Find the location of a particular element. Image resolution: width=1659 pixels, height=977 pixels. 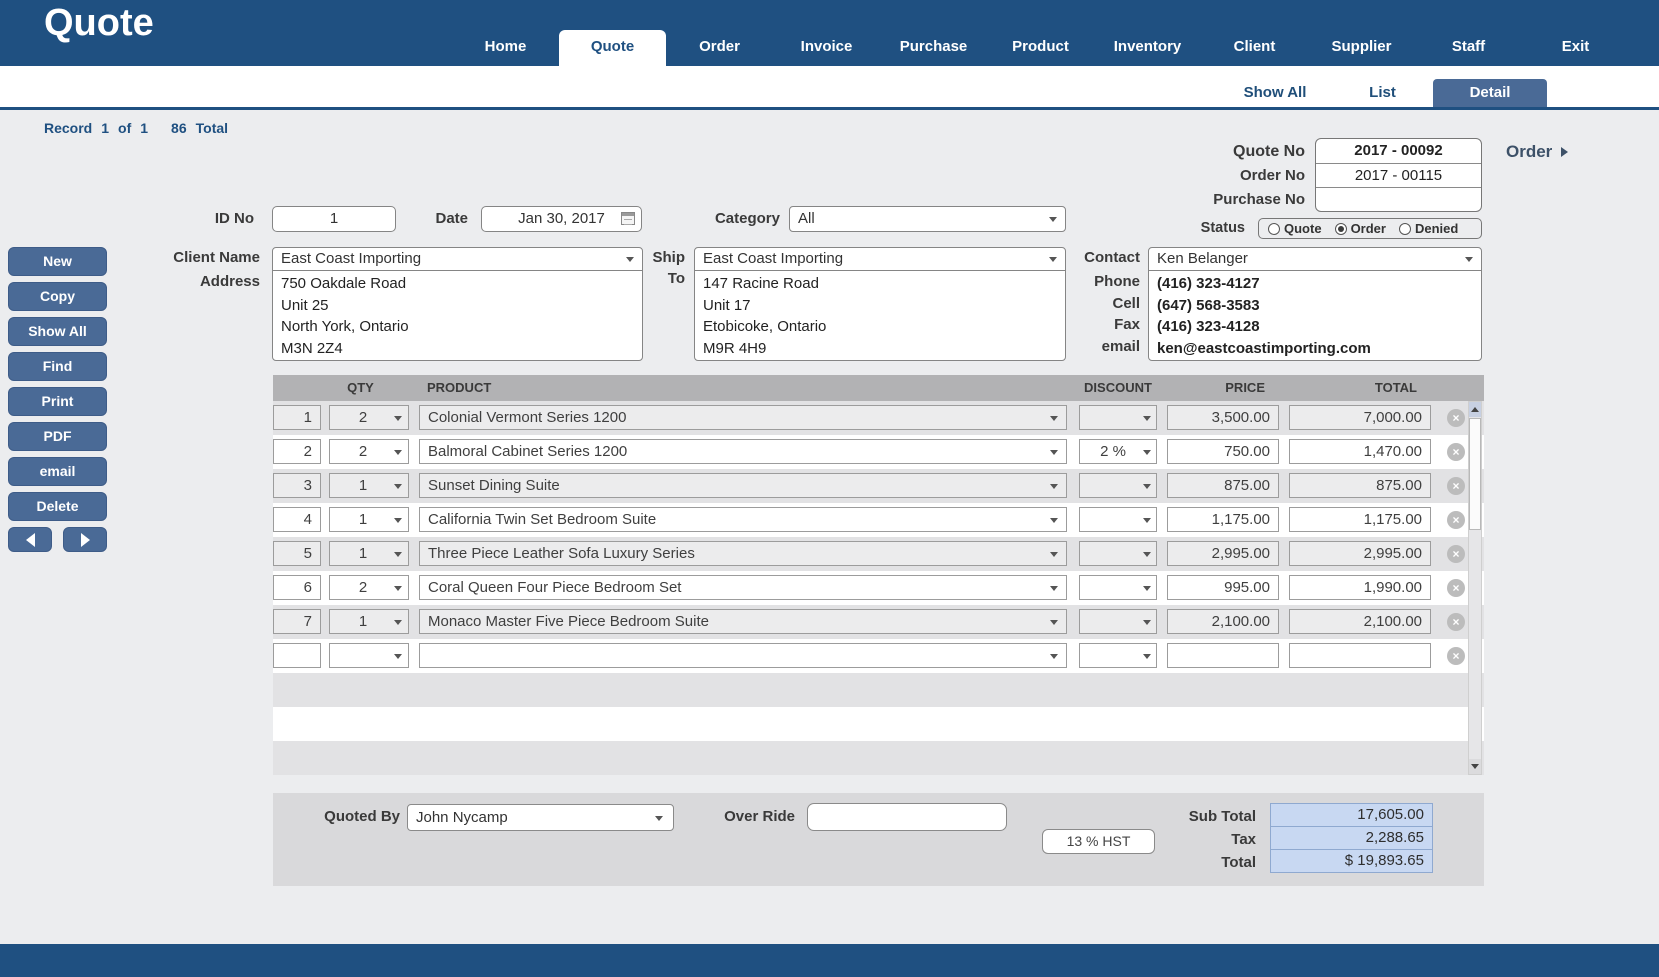

order-no-field: 2017 - 00115 is located at coordinates (1398, 175).